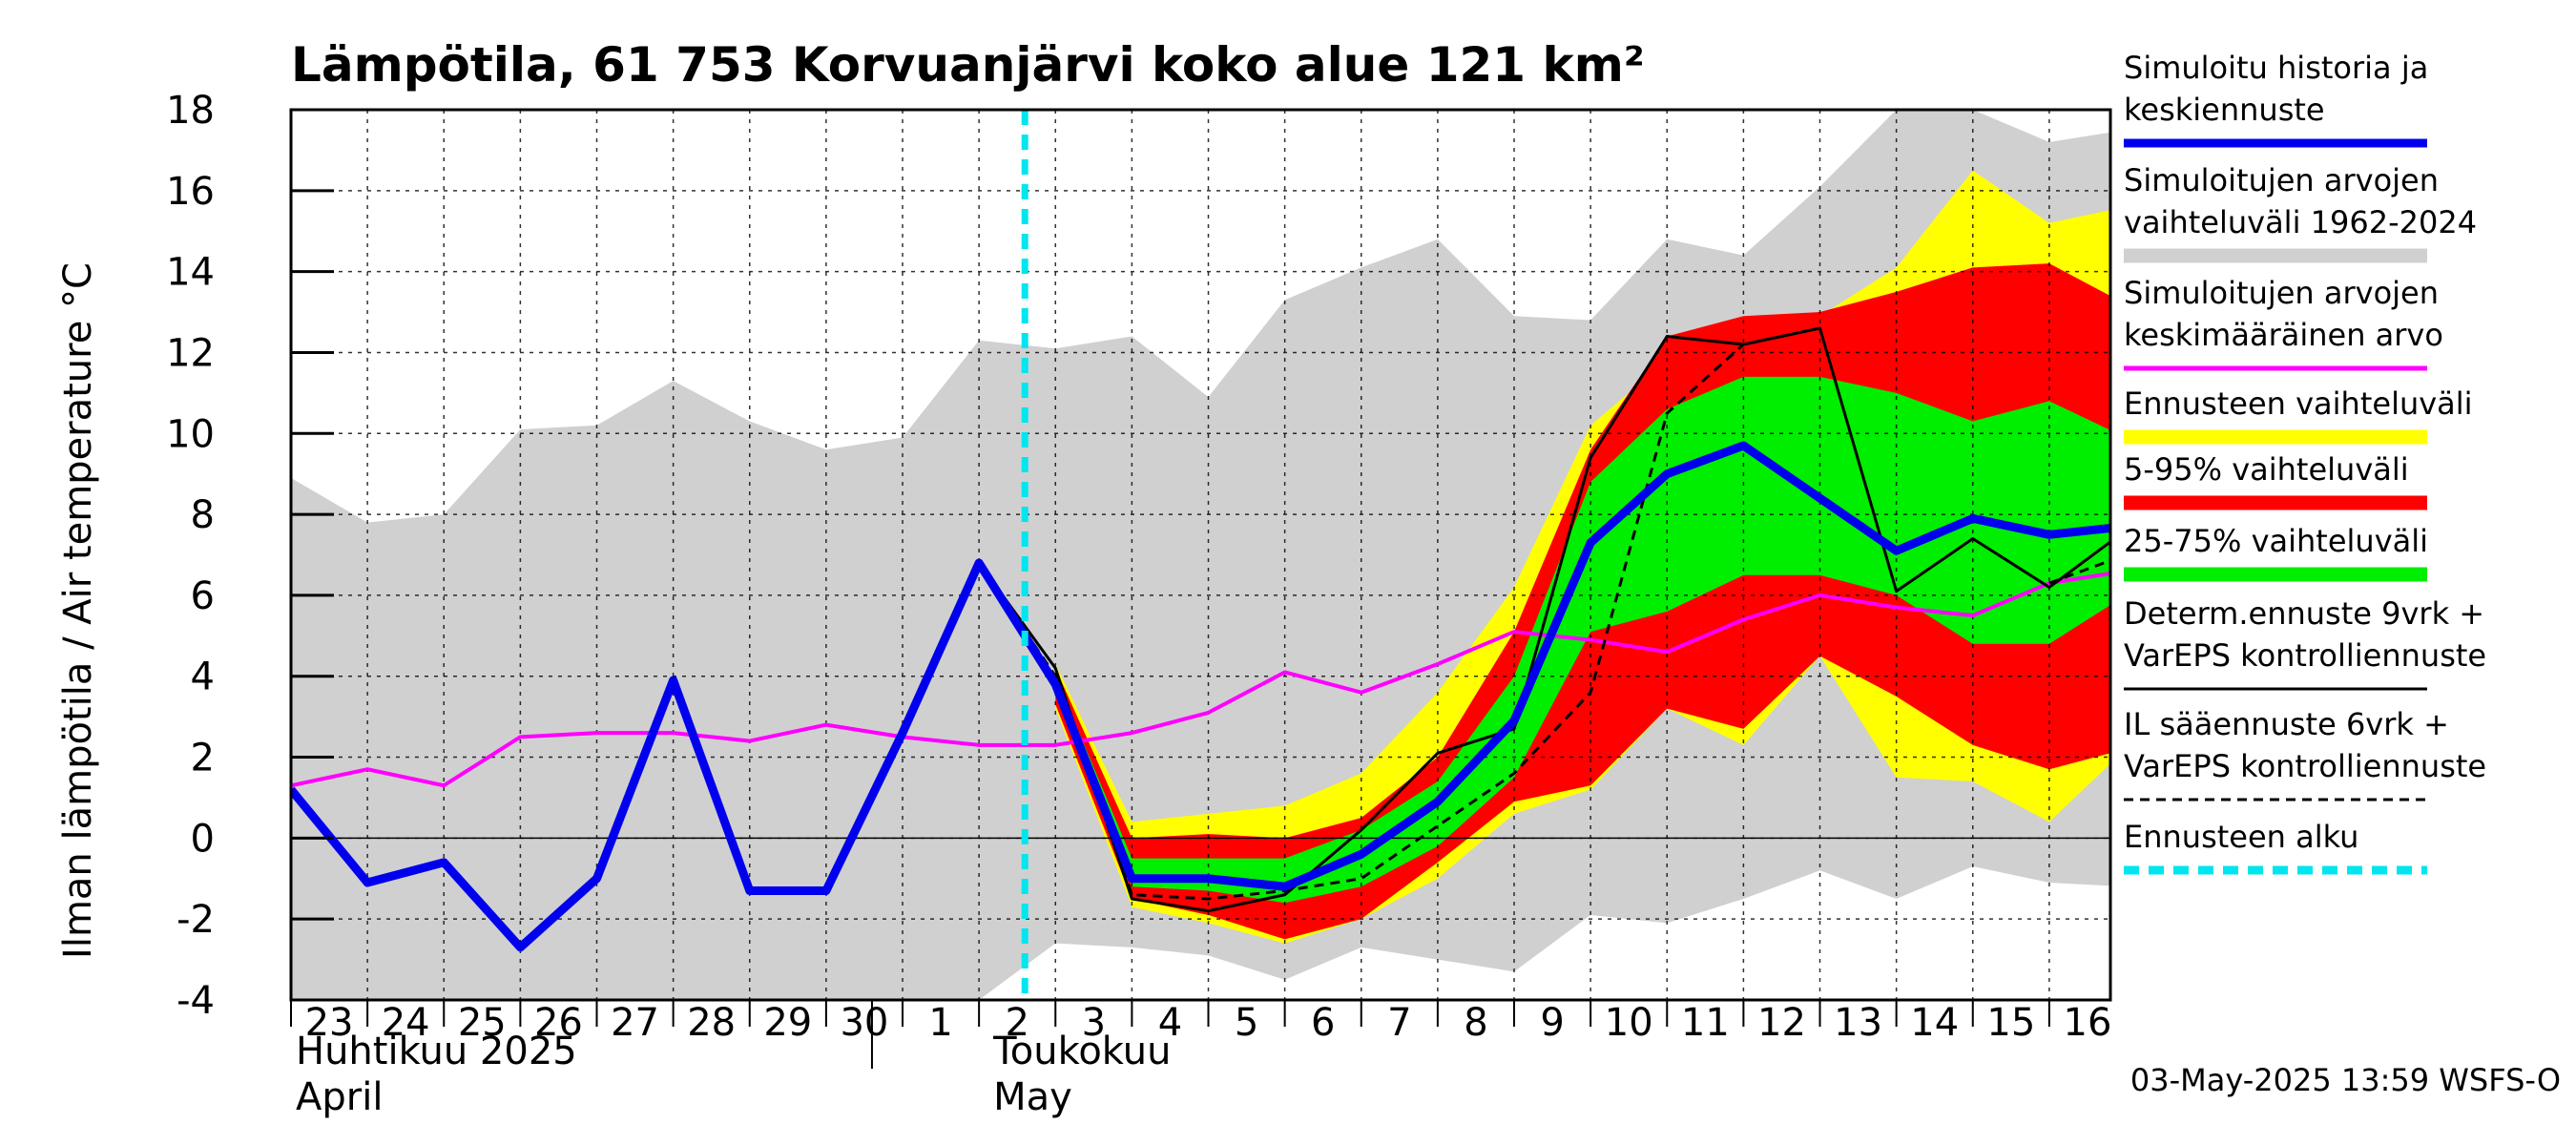 Image resolution: width=2576 pixels, height=1145 pixels. I want to click on y-tick-label: 14, so click(190, 273).